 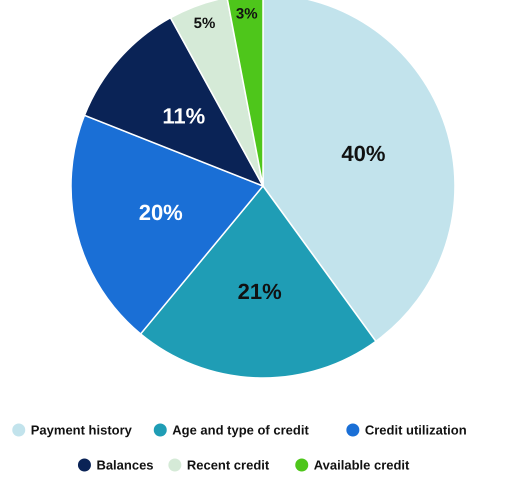 What do you see at coordinates (260, 291) in the screenshot?
I see `data-label: 21%` at bounding box center [260, 291].